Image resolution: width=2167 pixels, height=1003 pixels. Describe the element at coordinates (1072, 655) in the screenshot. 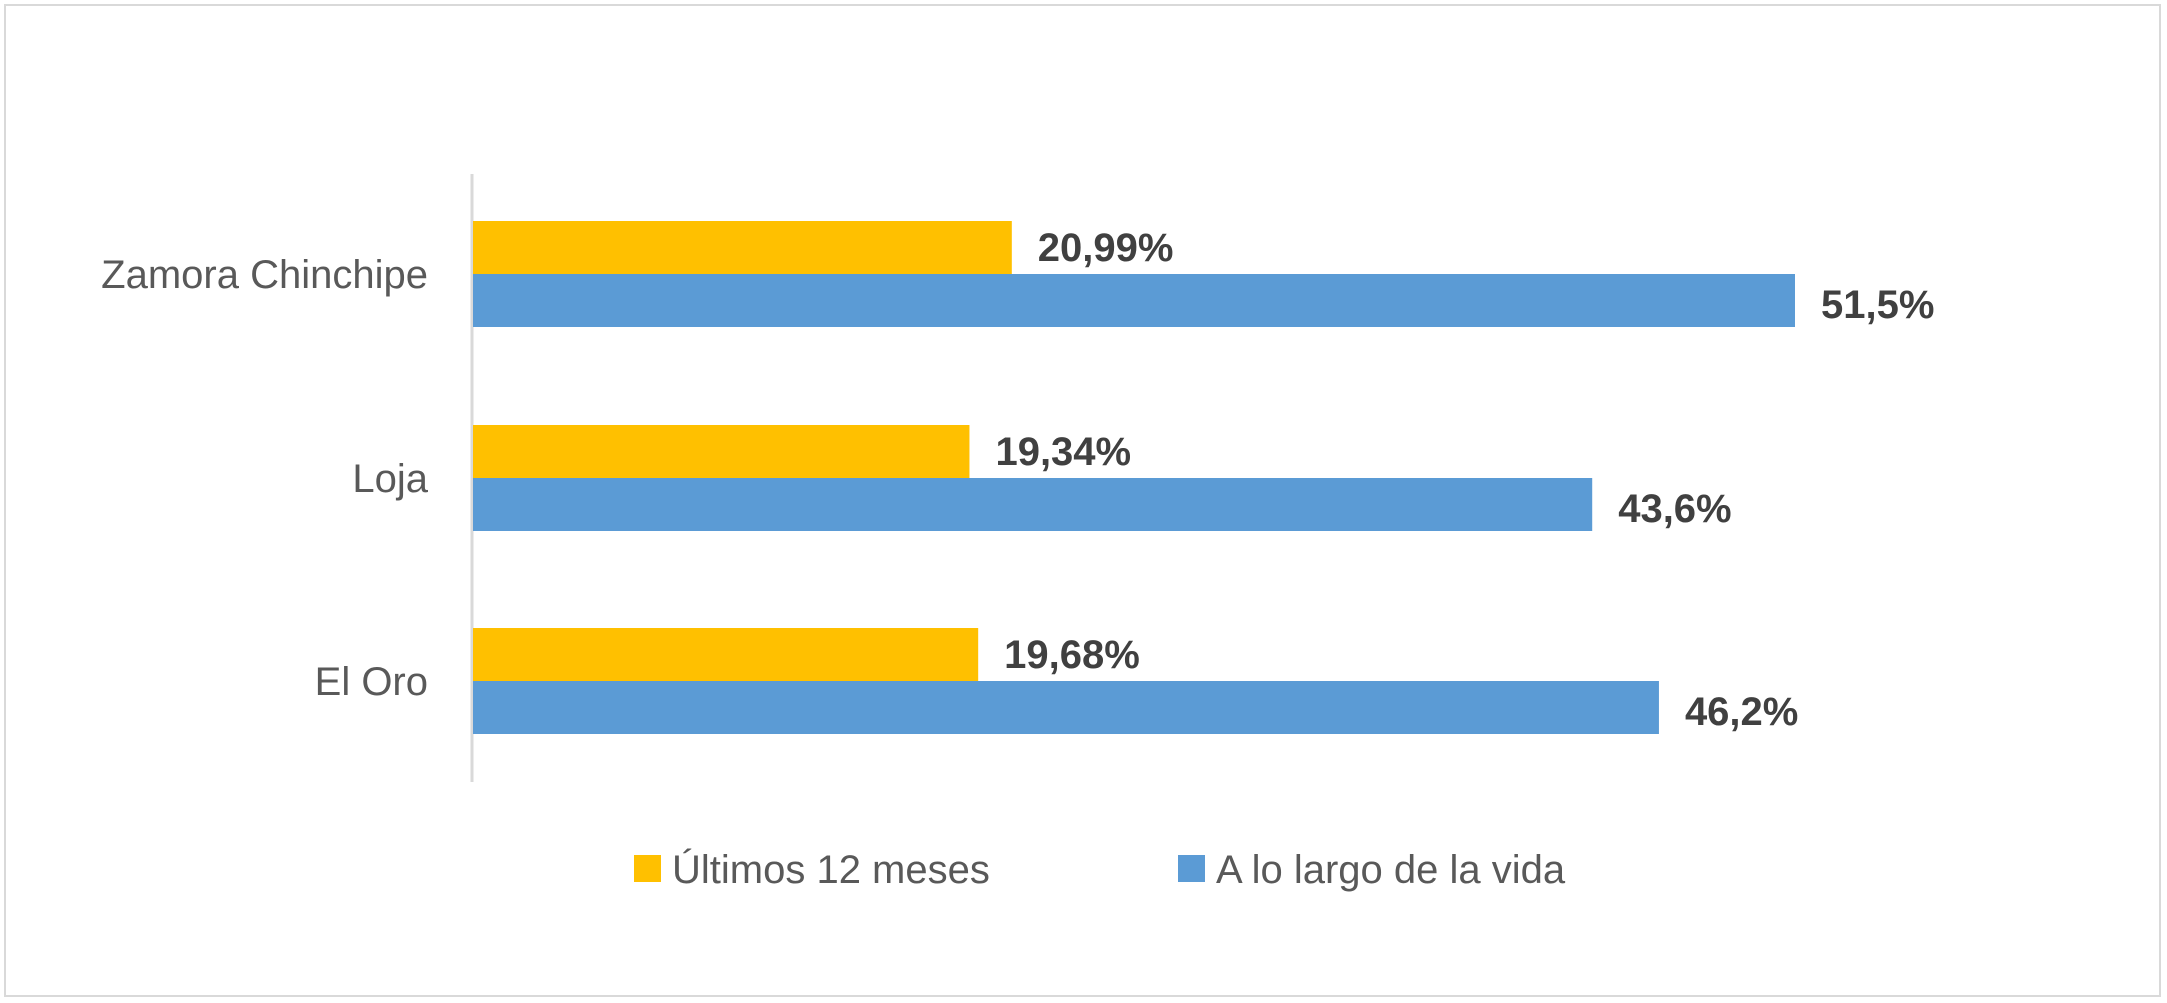

I see `data-label: 19,68%` at that location.